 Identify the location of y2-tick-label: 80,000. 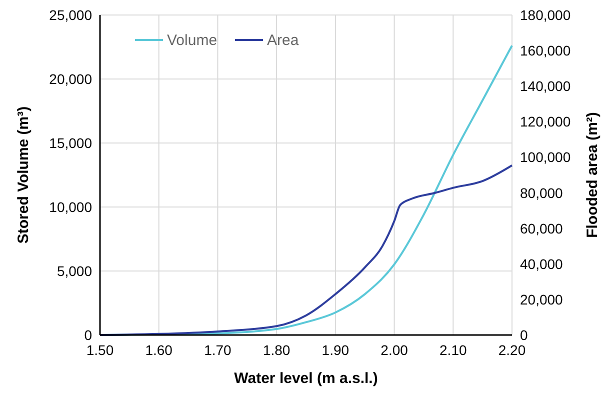
(542, 192).